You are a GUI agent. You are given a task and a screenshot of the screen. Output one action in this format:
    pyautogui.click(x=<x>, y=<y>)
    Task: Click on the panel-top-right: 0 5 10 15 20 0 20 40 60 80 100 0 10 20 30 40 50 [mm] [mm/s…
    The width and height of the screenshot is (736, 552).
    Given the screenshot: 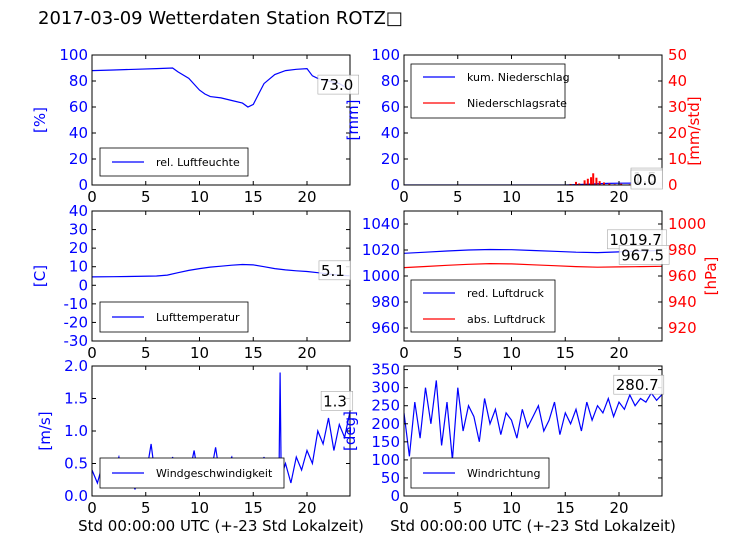 What is the action you would take?
    pyautogui.click(x=523, y=126)
    